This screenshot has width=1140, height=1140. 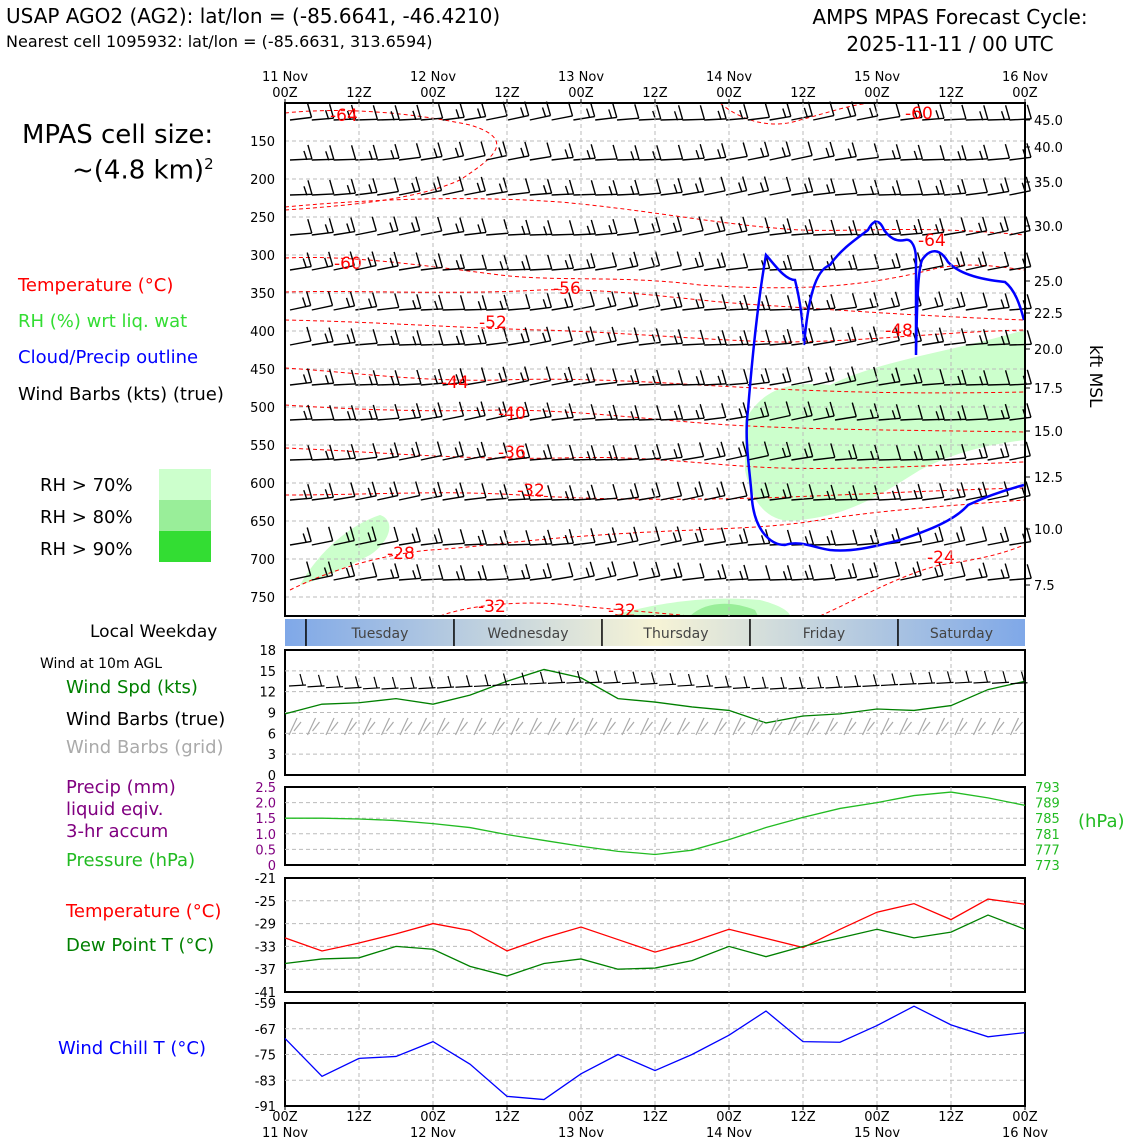 What do you see at coordinates (1048, 121) in the screenshot?
I see `kft-tick-label: 45.0` at bounding box center [1048, 121].